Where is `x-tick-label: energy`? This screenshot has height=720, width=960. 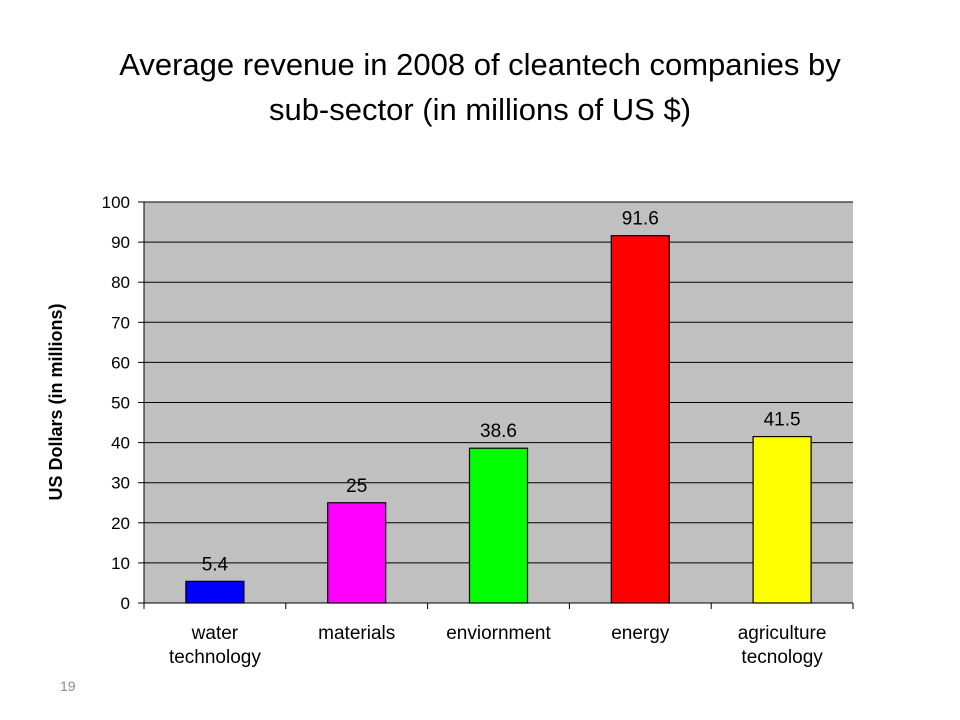 x-tick-label: energy is located at coordinates (640, 633).